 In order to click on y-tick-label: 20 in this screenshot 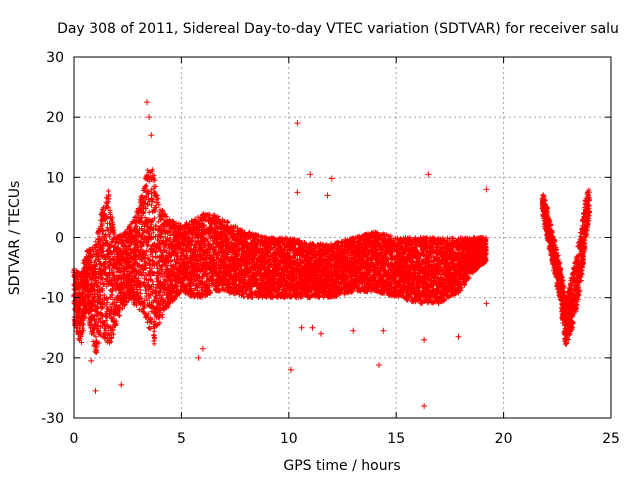, I will do `click(55, 118)`.